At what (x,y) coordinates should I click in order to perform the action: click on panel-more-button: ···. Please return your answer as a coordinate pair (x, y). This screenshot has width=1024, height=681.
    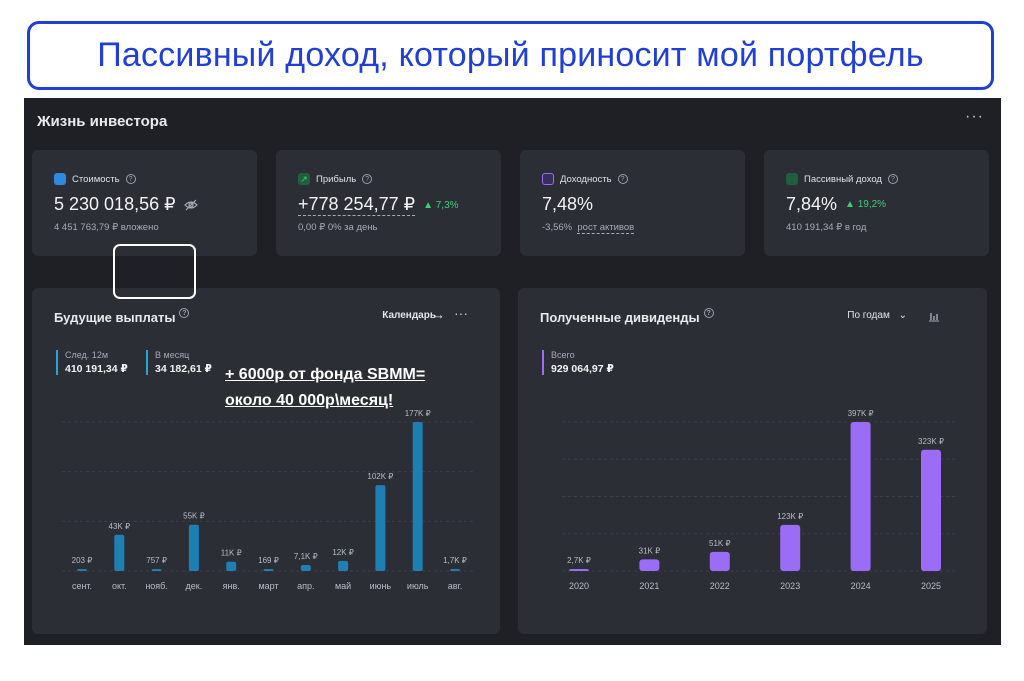
    Looking at the image, I should click on (461, 313).